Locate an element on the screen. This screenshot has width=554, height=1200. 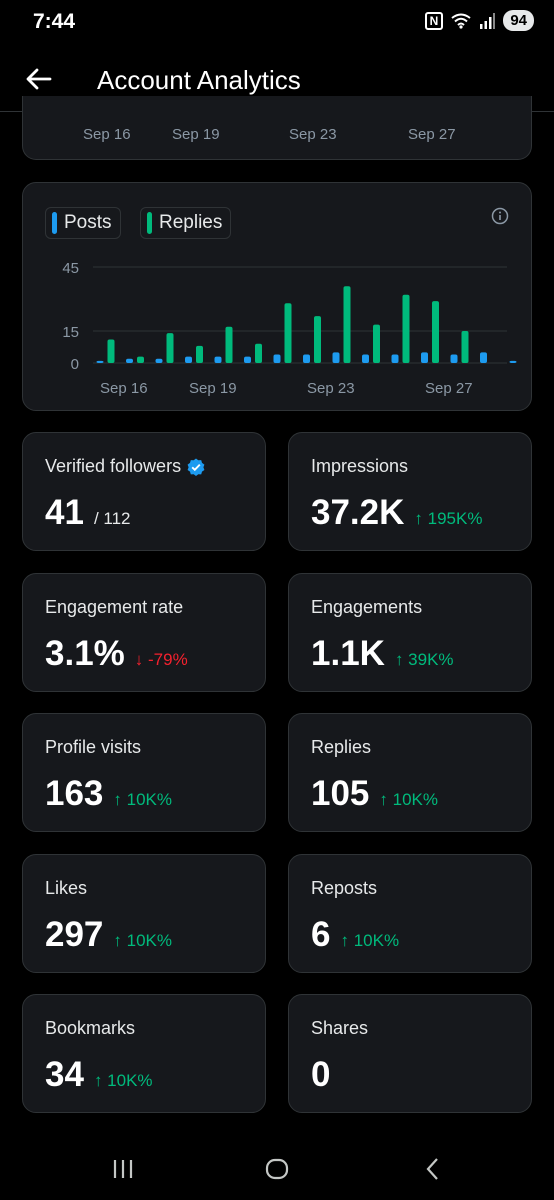
stat-card: Shares 0 is located at coordinates (410, 1053).